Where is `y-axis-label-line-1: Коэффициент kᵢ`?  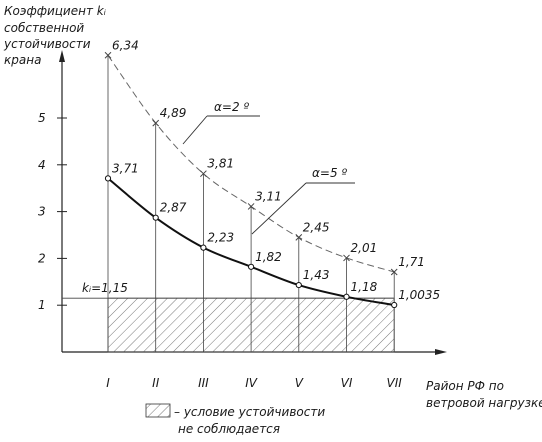 y-axis-label-line-1: Коэффициент kᵢ is located at coordinates (55, 11).